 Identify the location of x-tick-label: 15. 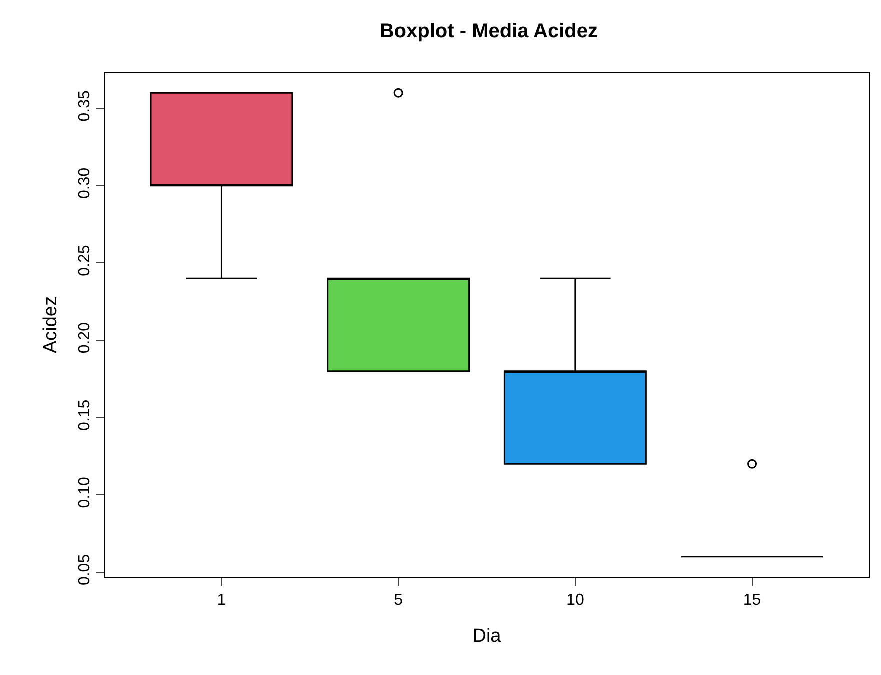
(752, 601).